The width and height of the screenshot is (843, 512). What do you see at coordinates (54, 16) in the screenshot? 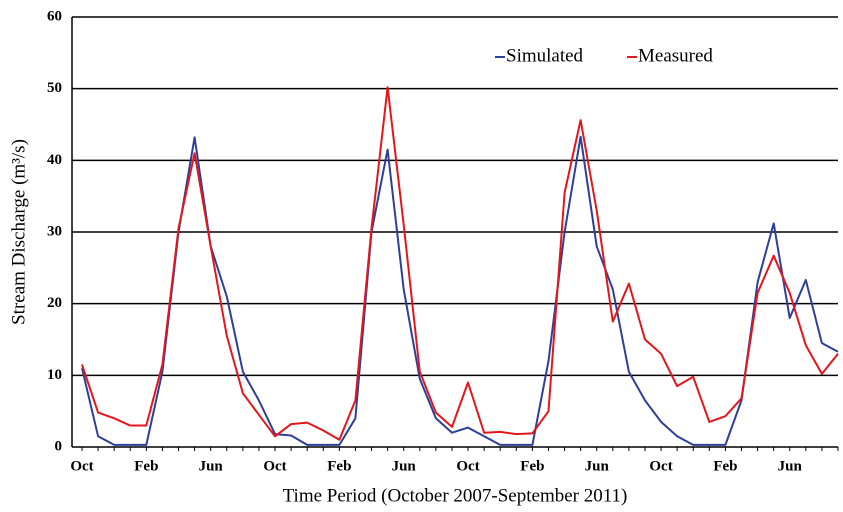
I see `y-tick-label: 60` at bounding box center [54, 16].